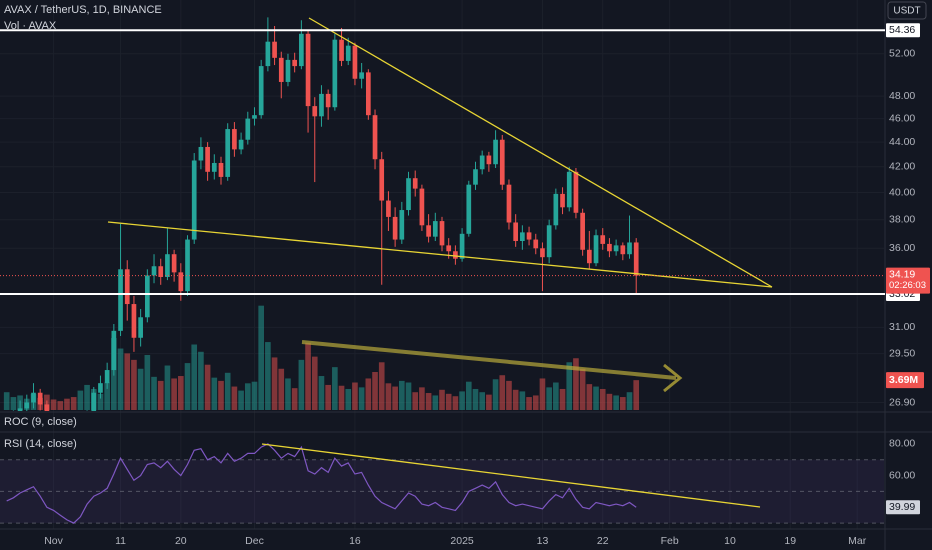 Image resolution: width=932 pixels, height=550 pixels. Describe the element at coordinates (902, 219) in the screenshot. I see `y-tick-label: 38.00` at that location.